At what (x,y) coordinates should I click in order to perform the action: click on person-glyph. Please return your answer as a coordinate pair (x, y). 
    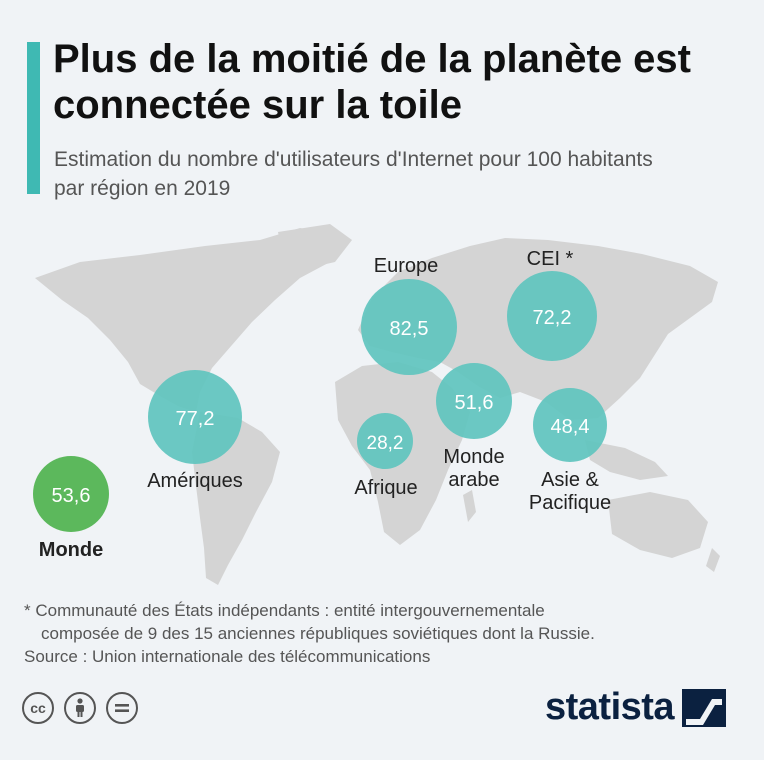
    Looking at the image, I should click on (80, 707).